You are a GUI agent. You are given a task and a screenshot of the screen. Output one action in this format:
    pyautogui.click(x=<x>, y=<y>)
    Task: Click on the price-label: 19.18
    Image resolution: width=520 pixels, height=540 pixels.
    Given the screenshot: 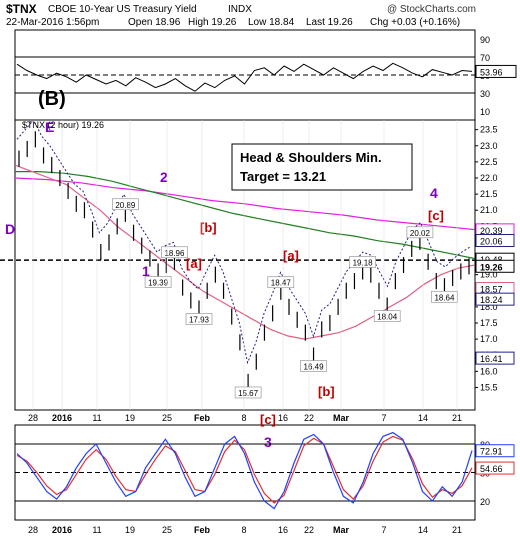 What is the action you would take?
    pyautogui.click(x=363, y=262)
    